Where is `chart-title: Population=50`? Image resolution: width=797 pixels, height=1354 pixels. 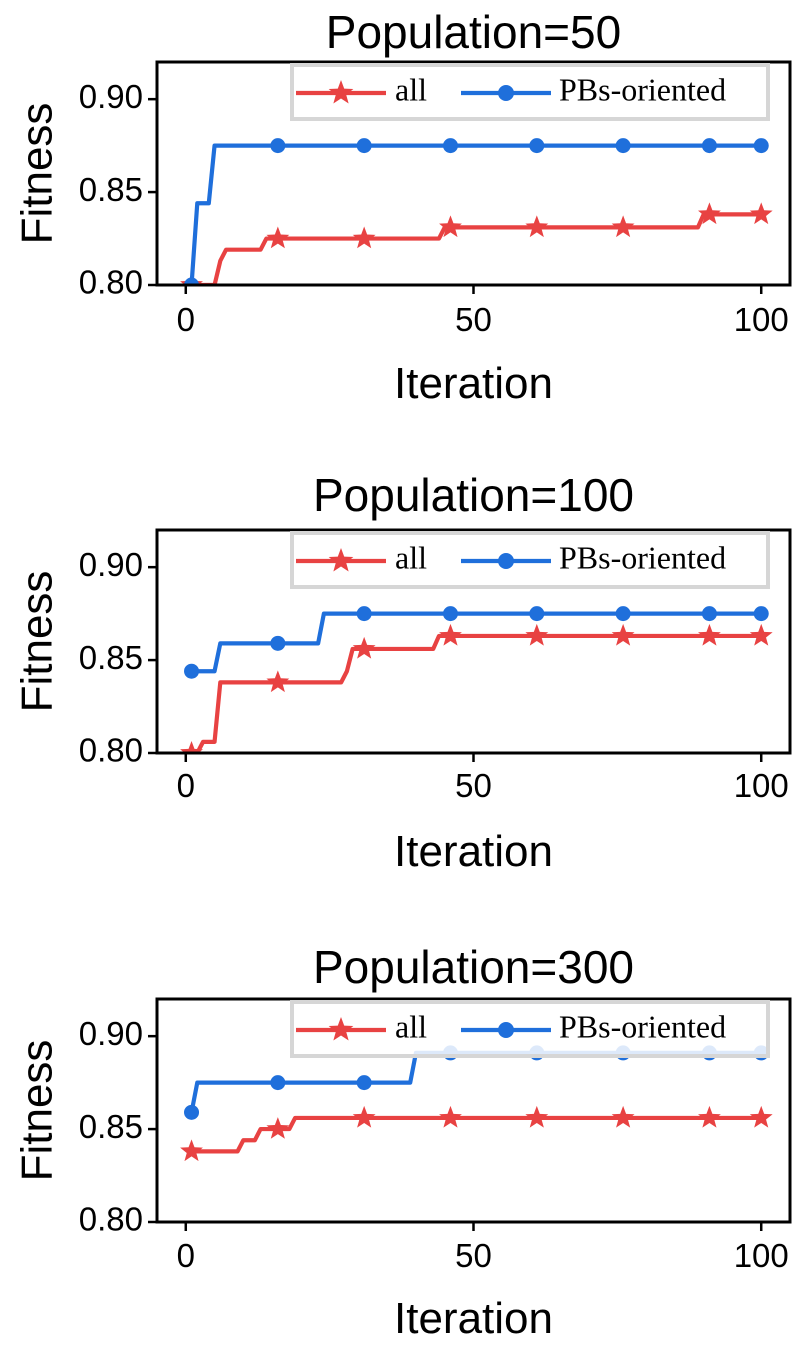
chart-title: Population=50 is located at coordinates (473, 32).